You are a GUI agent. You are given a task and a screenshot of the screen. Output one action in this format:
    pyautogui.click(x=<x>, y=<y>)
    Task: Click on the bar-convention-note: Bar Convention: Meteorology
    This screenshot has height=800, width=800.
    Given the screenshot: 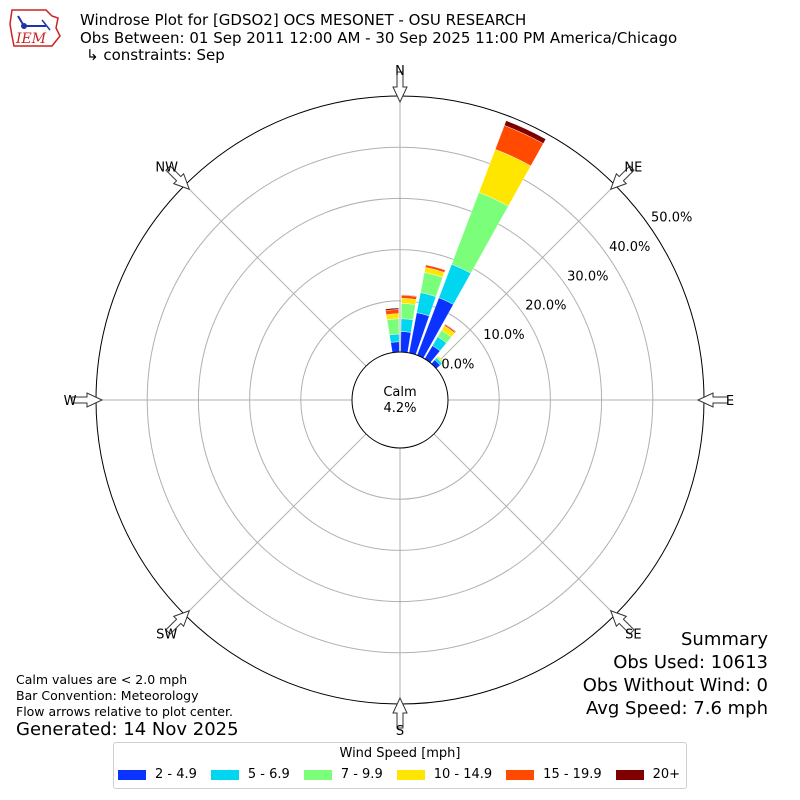 What is the action you would take?
    pyautogui.click(x=107, y=695)
    